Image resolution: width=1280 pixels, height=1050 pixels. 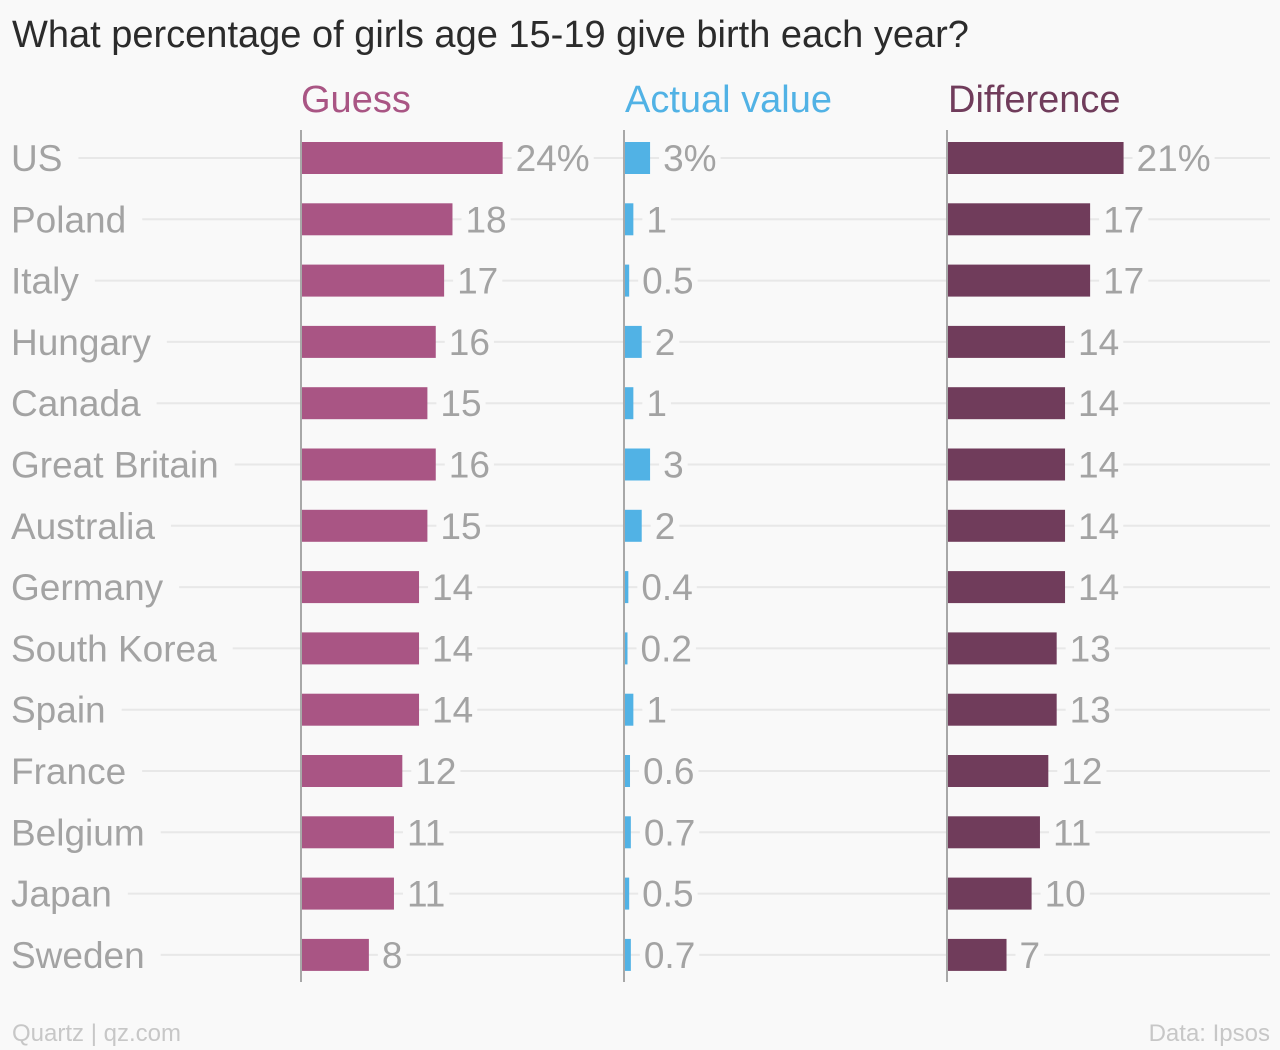 I want to click on footer-source: Quartz | qz.com, so click(x=96, y=1033).